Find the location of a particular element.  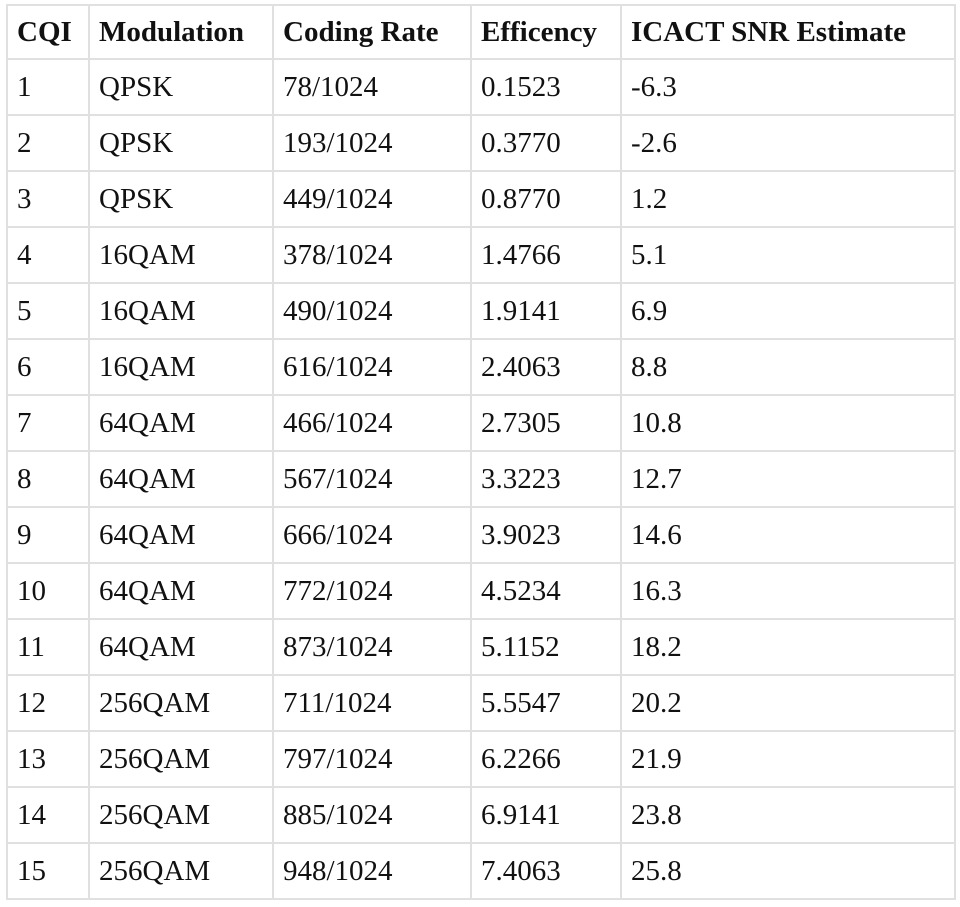

table-row: 11 64QAM 873/1024 5.1152 18.2 is located at coordinates (481, 647).